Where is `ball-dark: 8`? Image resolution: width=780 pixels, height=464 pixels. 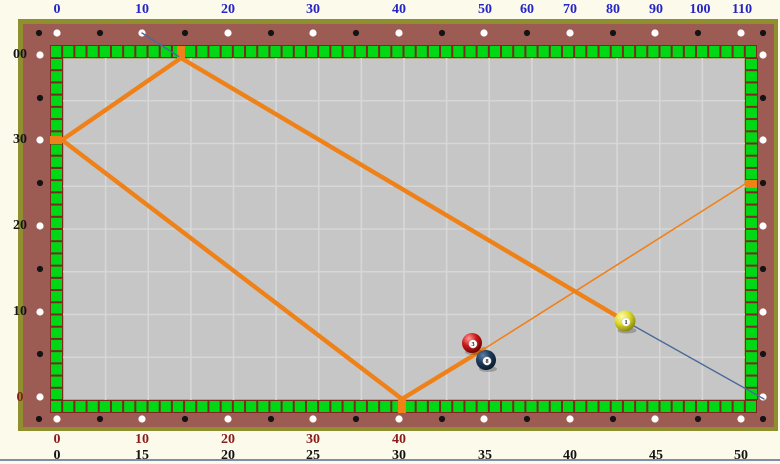
ball-dark: 8 is located at coordinates (486, 361).